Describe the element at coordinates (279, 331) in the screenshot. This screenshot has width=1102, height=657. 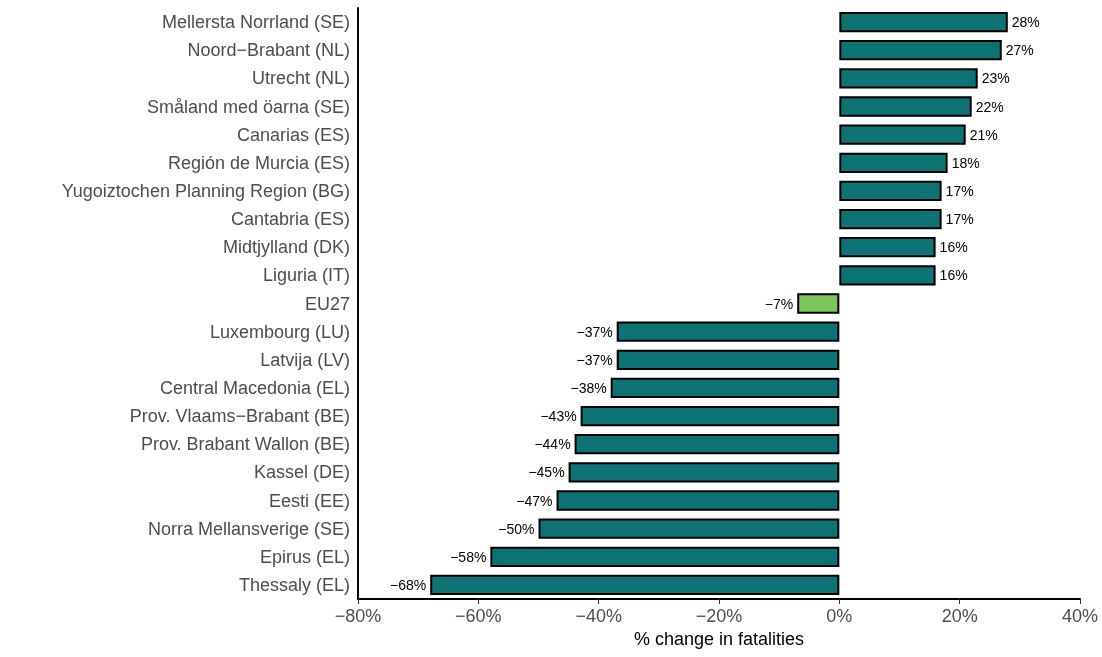
I see `y-tick-label: Luxembourg (LU)` at that location.